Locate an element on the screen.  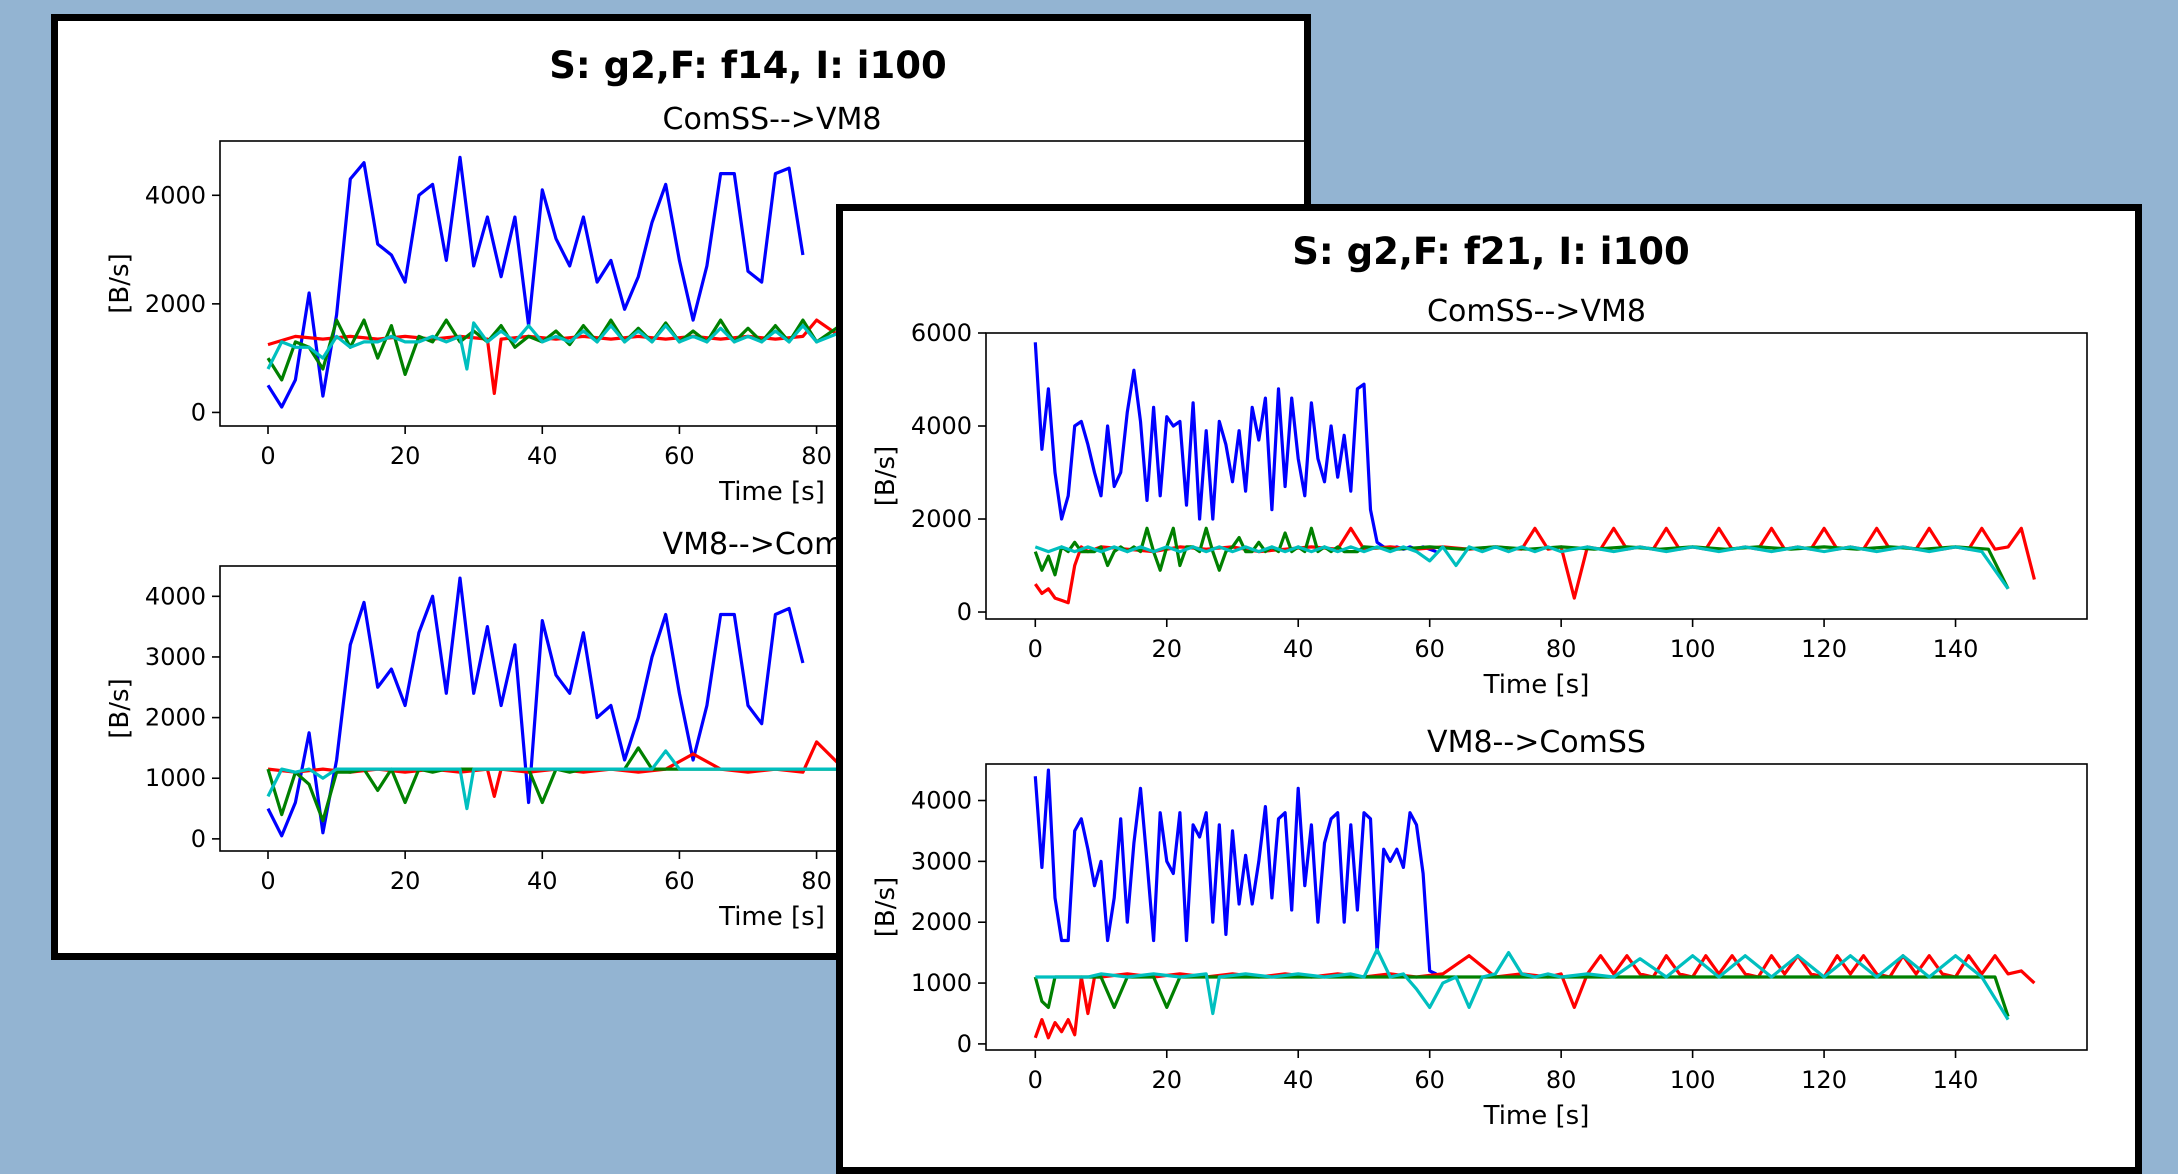
figure-1-panel-1-xtick-label-3: 60 is located at coordinates (1429, 1080).